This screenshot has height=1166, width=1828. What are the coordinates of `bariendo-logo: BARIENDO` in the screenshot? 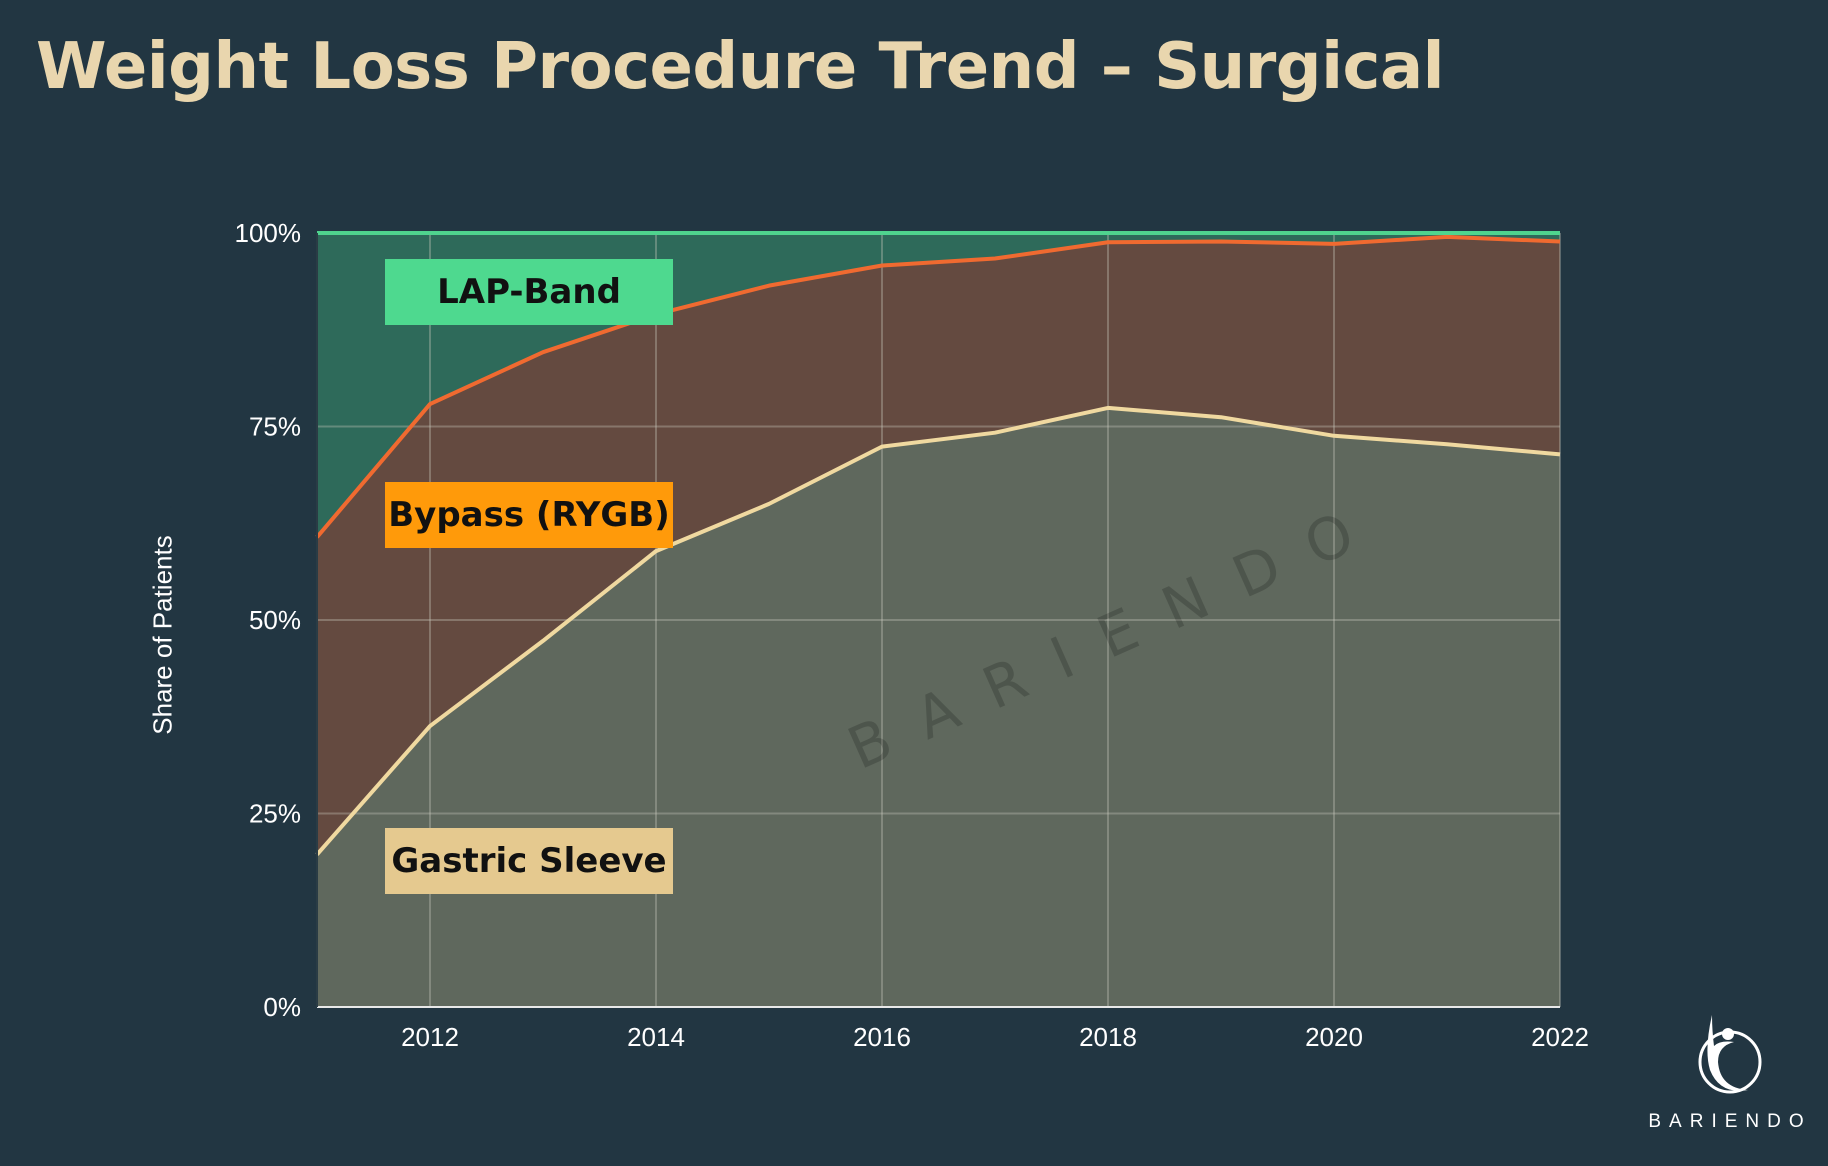 It's located at (1730, 1071).